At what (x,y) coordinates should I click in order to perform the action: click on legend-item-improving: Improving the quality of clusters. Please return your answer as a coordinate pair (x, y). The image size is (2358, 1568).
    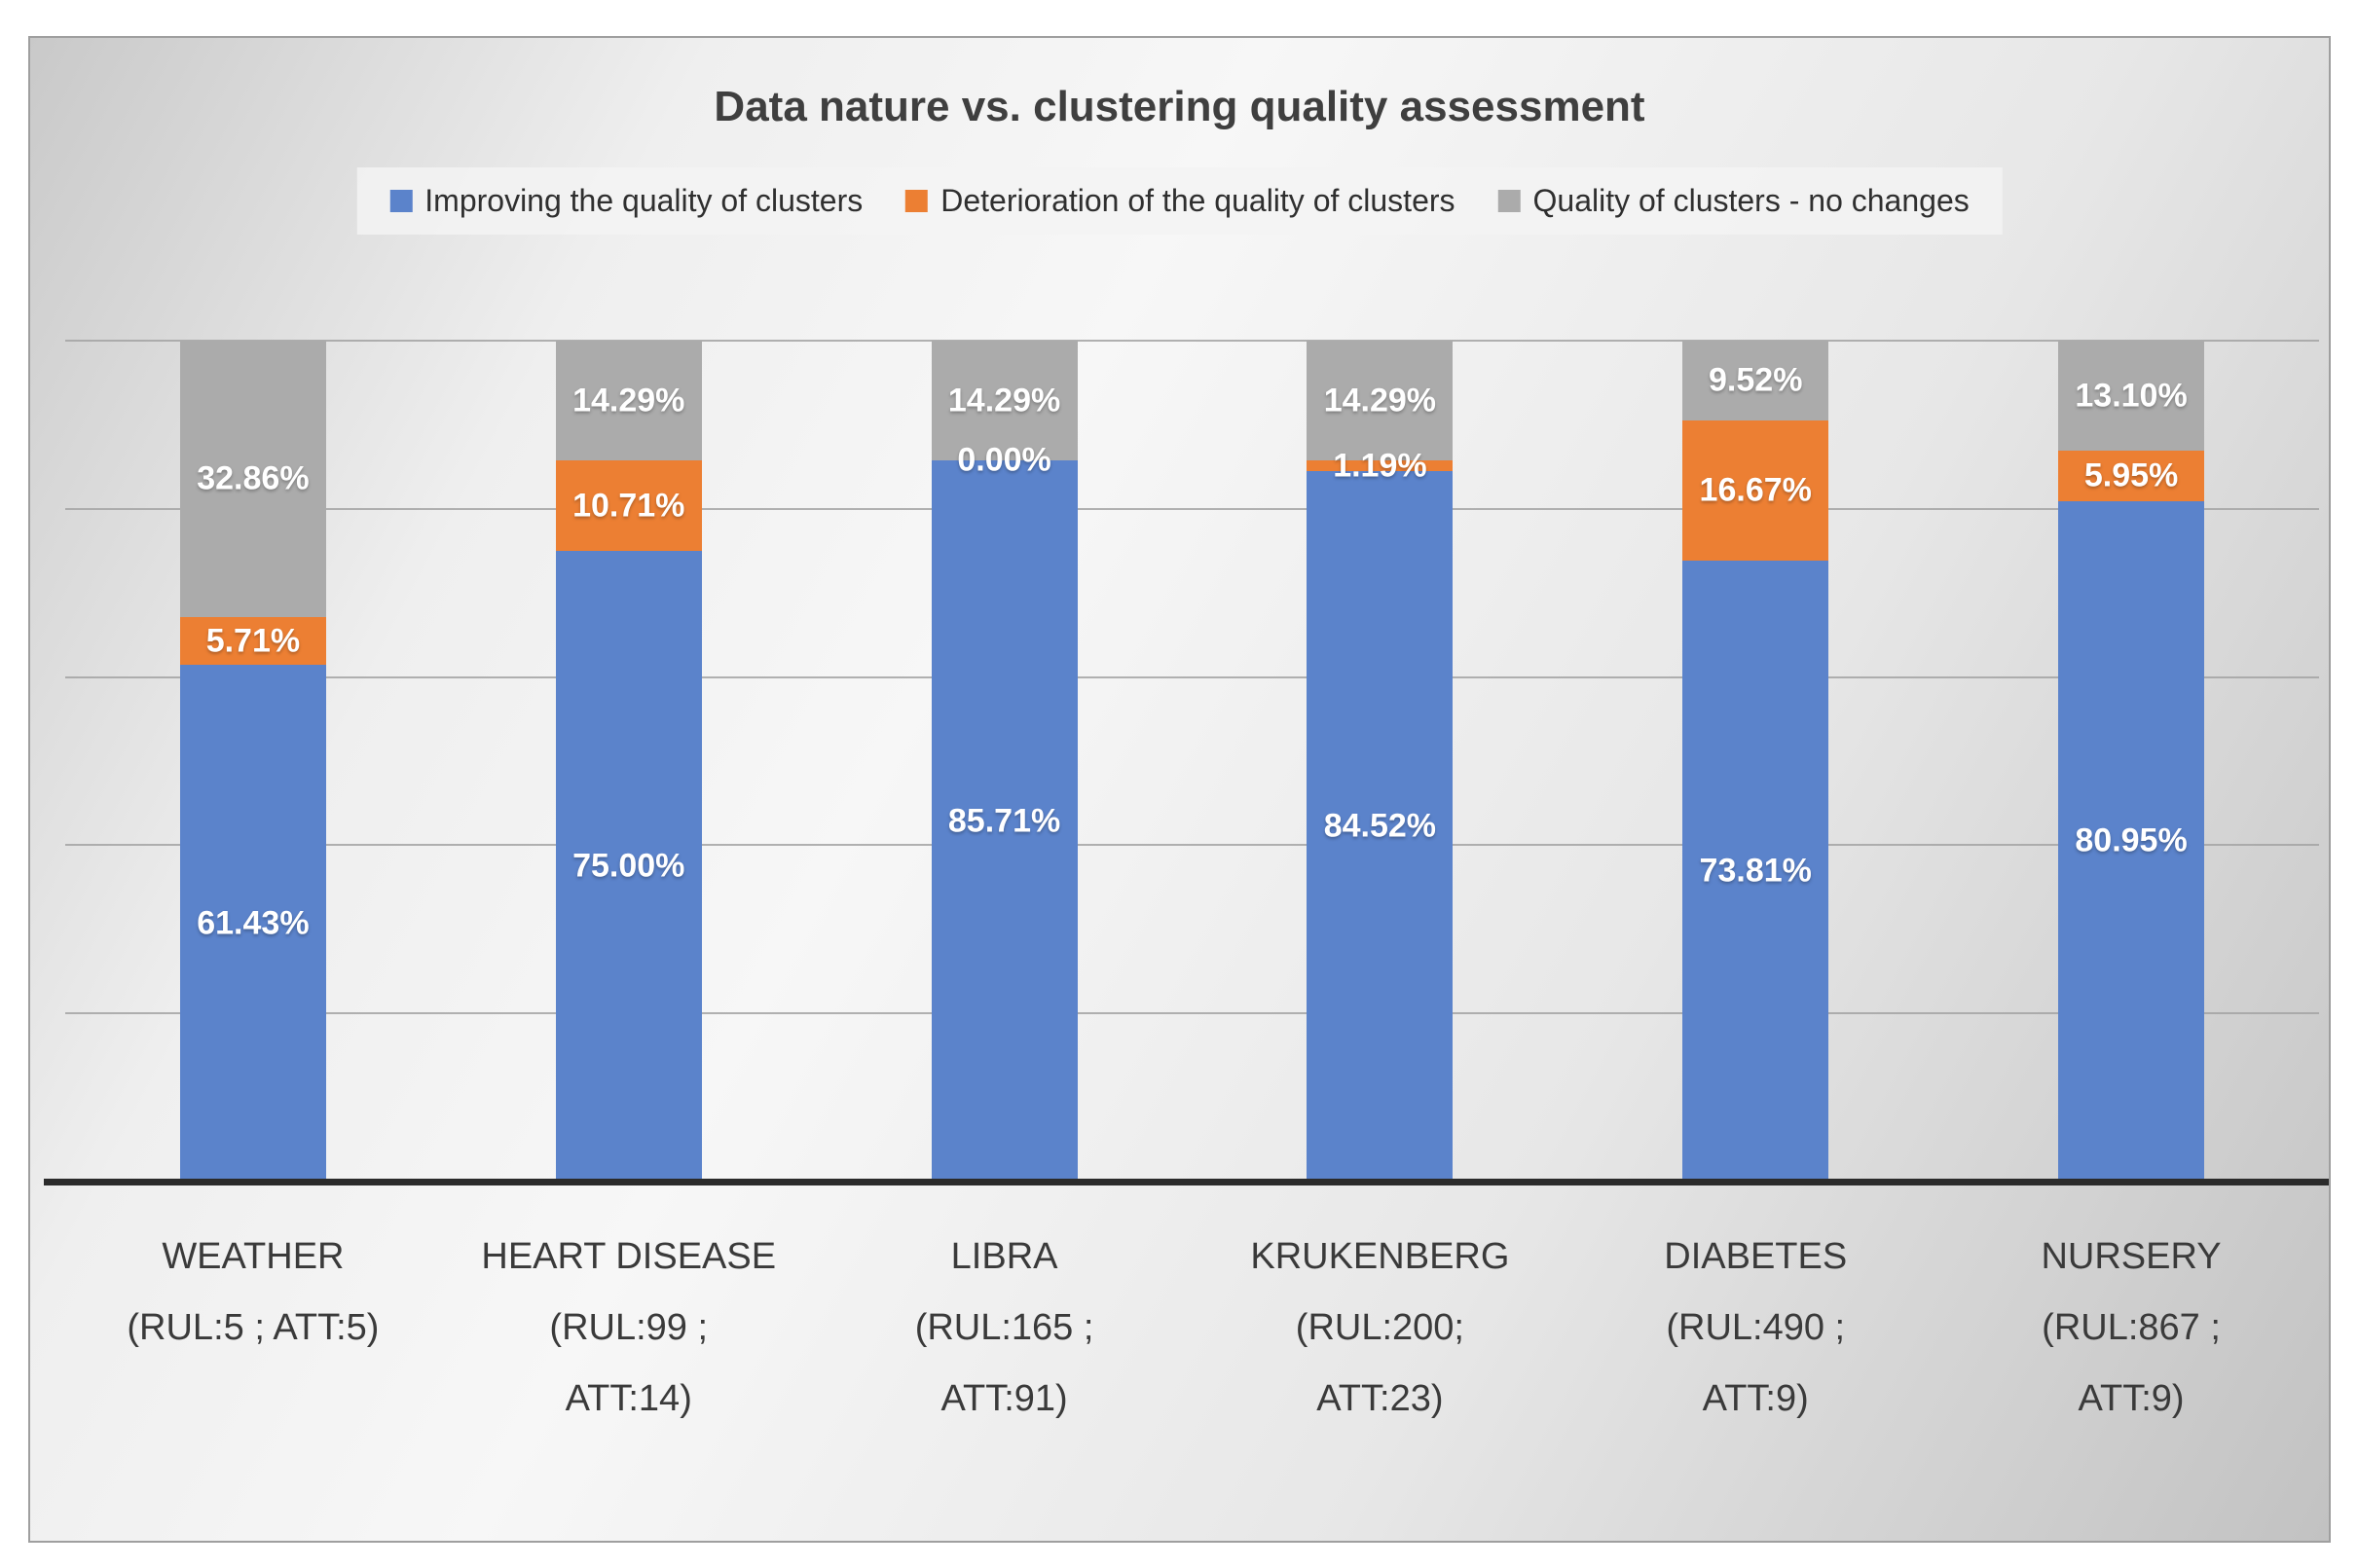
    Looking at the image, I should click on (626, 201).